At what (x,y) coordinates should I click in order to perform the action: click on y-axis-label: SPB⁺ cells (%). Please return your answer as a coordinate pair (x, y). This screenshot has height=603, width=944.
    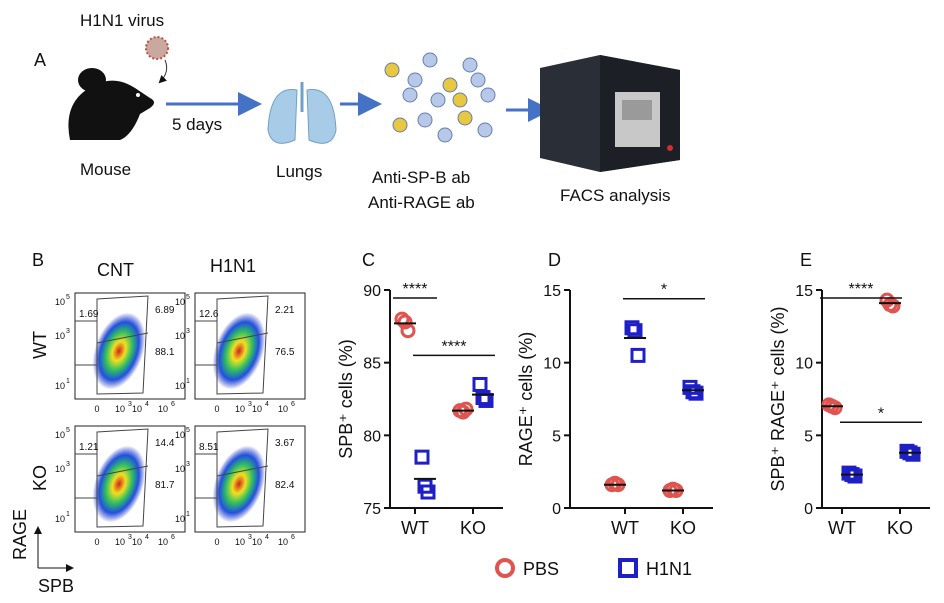
    Looking at the image, I should click on (346, 399).